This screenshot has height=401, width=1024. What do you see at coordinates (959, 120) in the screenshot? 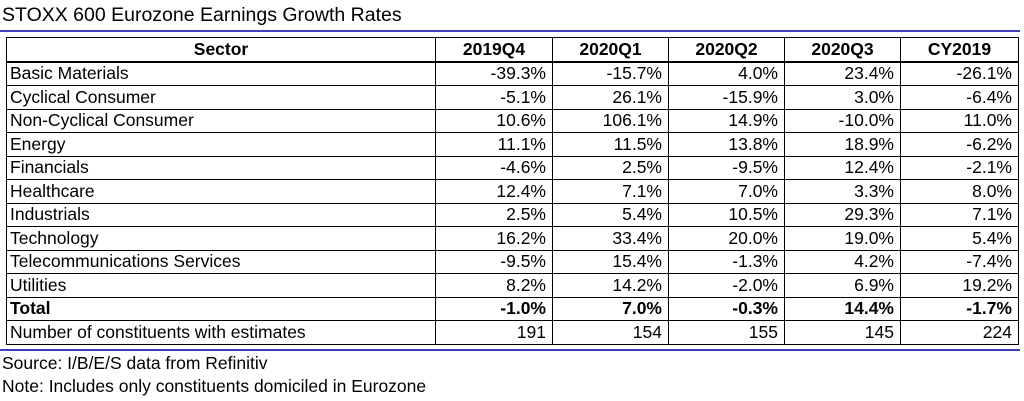
I see `value-cell: 11.0%` at bounding box center [959, 120].